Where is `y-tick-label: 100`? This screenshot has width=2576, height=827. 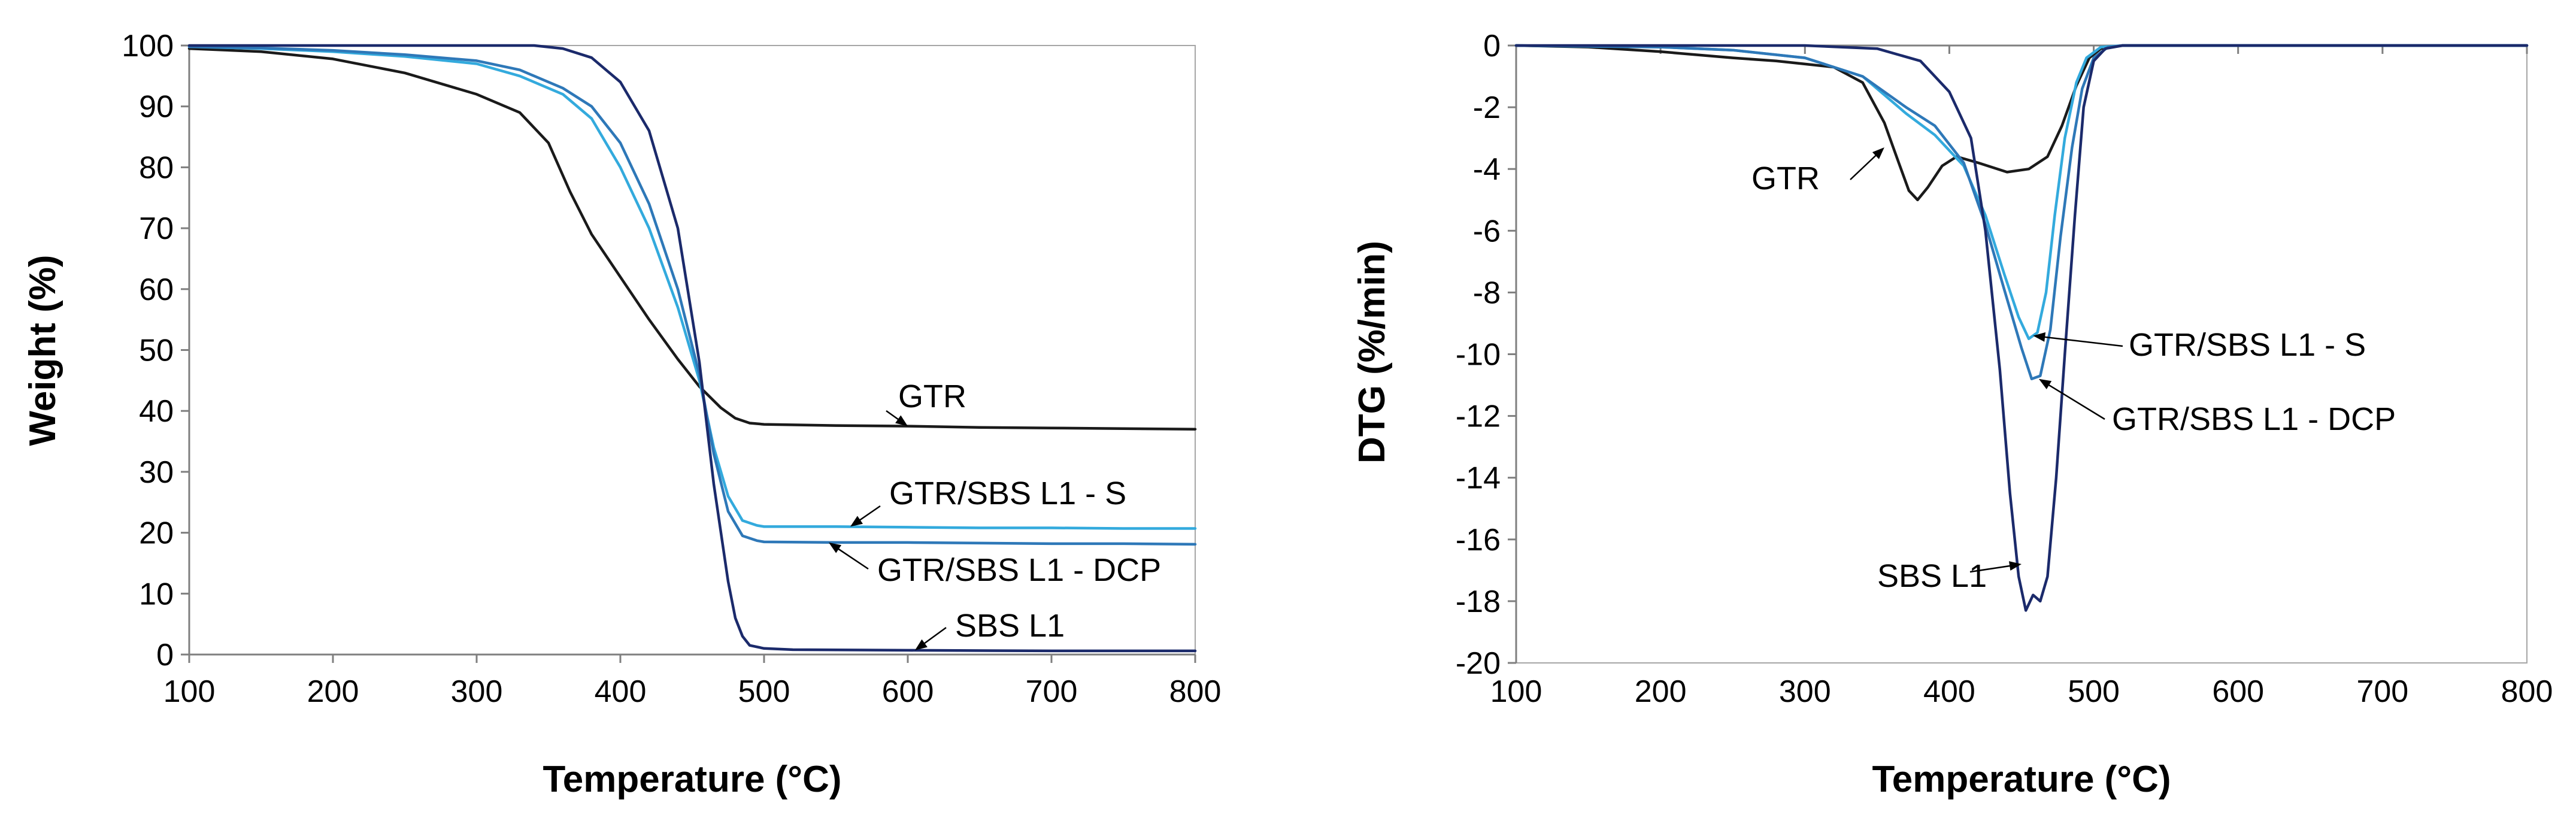
y-tick-label: 100 is located at coordinates (148, 46).